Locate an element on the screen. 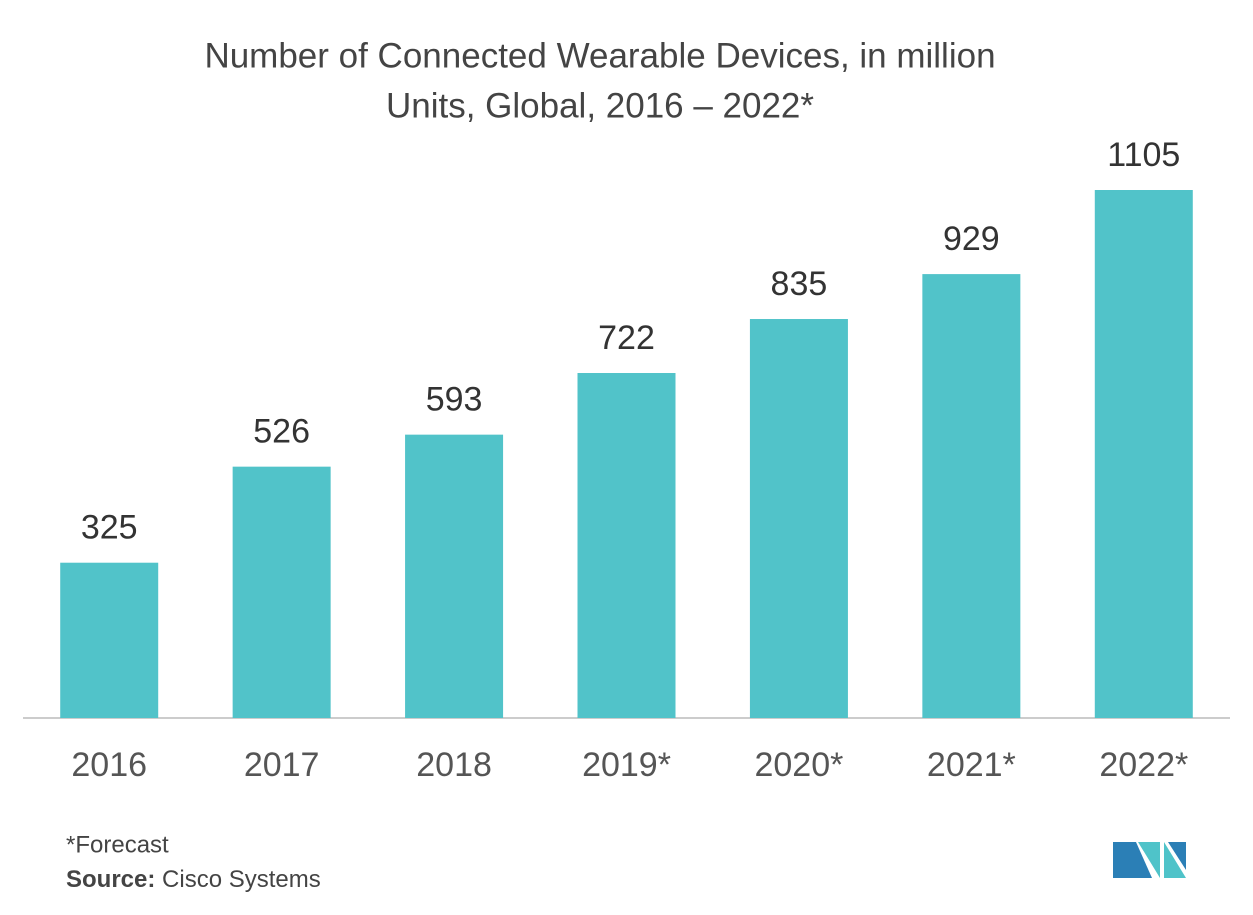 This screenshot has width=1253, height=915. value-label: 835 is located at coordinates (799, 284).